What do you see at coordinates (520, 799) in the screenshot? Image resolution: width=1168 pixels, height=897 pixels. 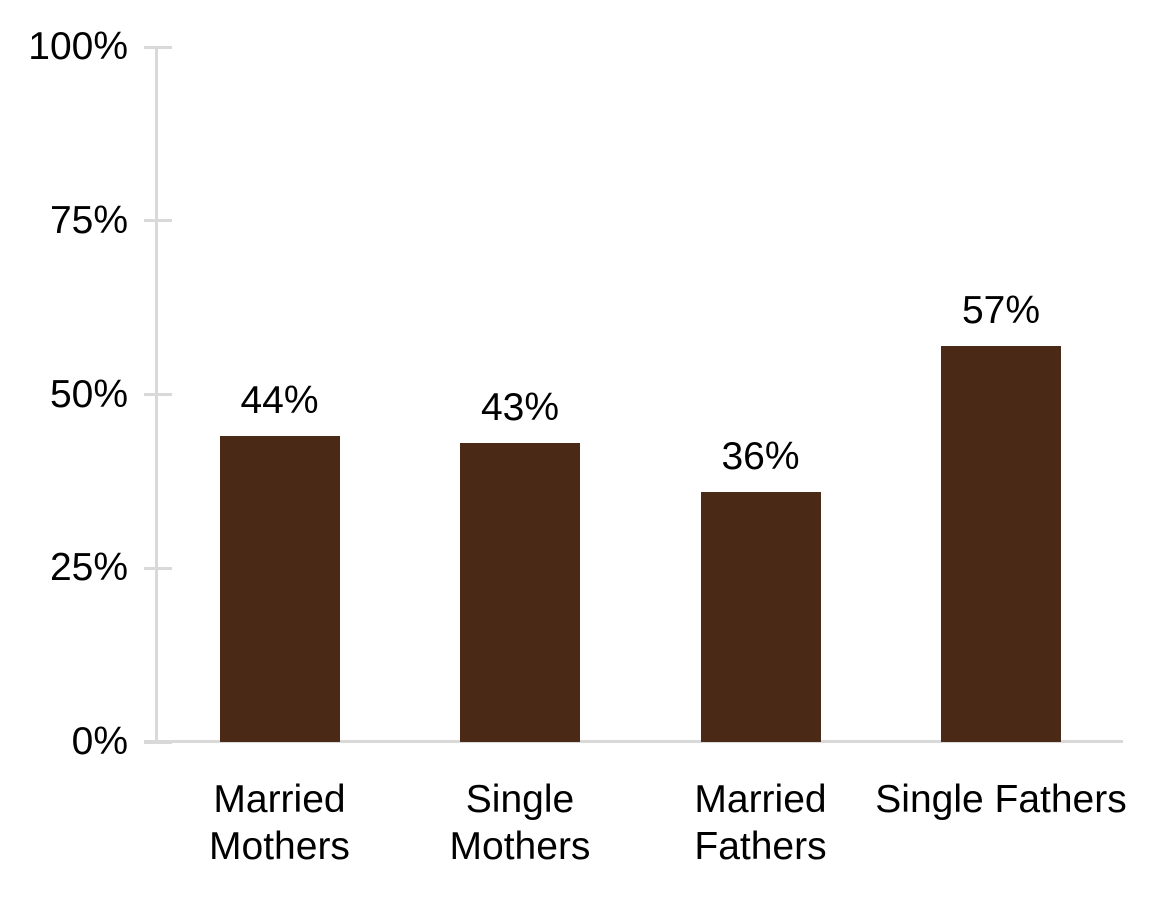 I see `category-label-line: Single` at bounding box center [520, 799].